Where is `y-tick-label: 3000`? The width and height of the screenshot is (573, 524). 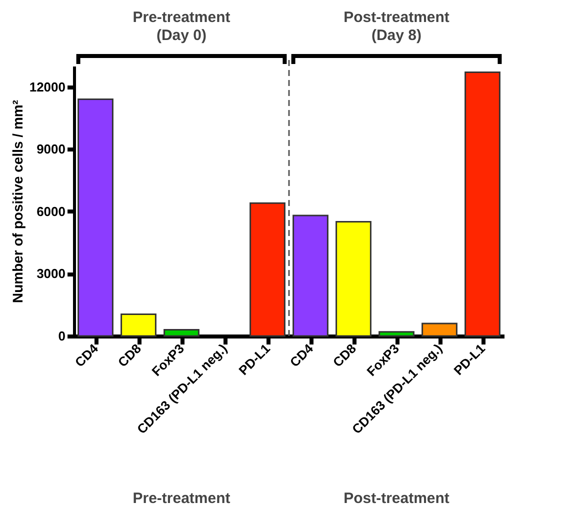 y-tick-label: 3000 is located at coordinates (51, 274).